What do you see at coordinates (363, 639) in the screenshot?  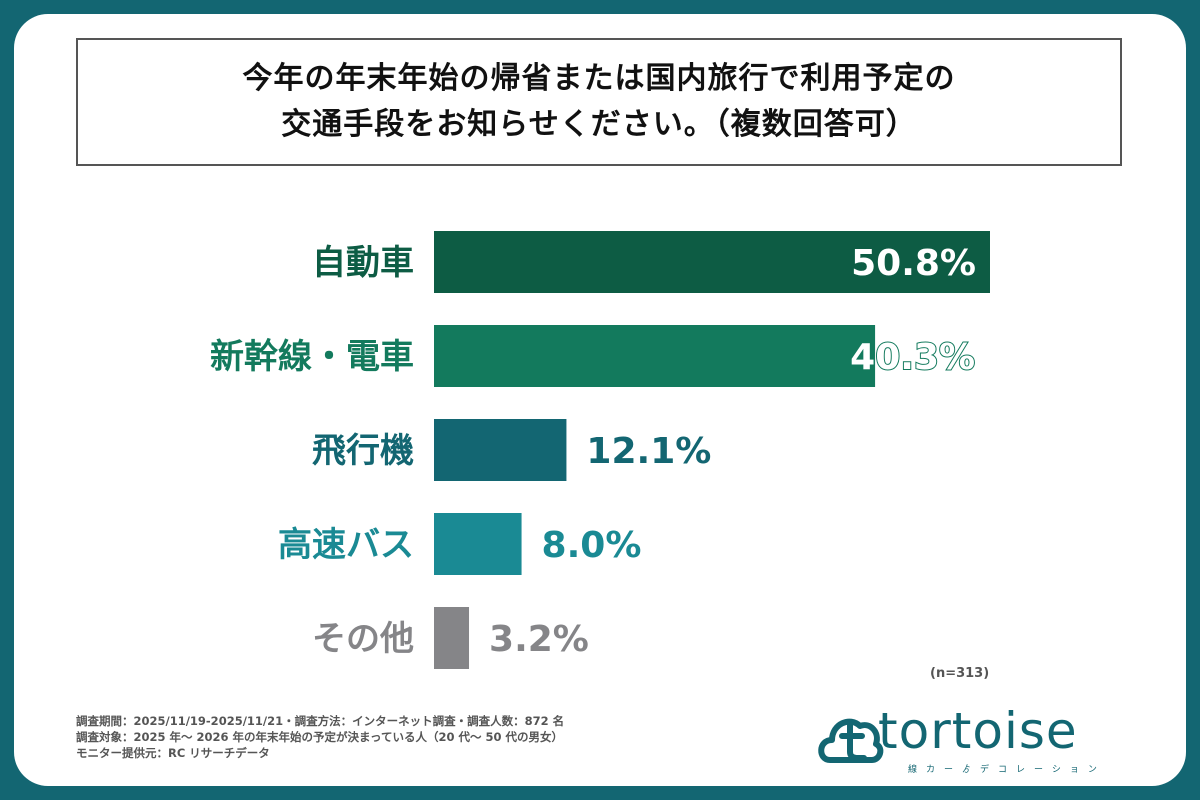 I see `category-label-other: その他` at bounding box center [363, 639].